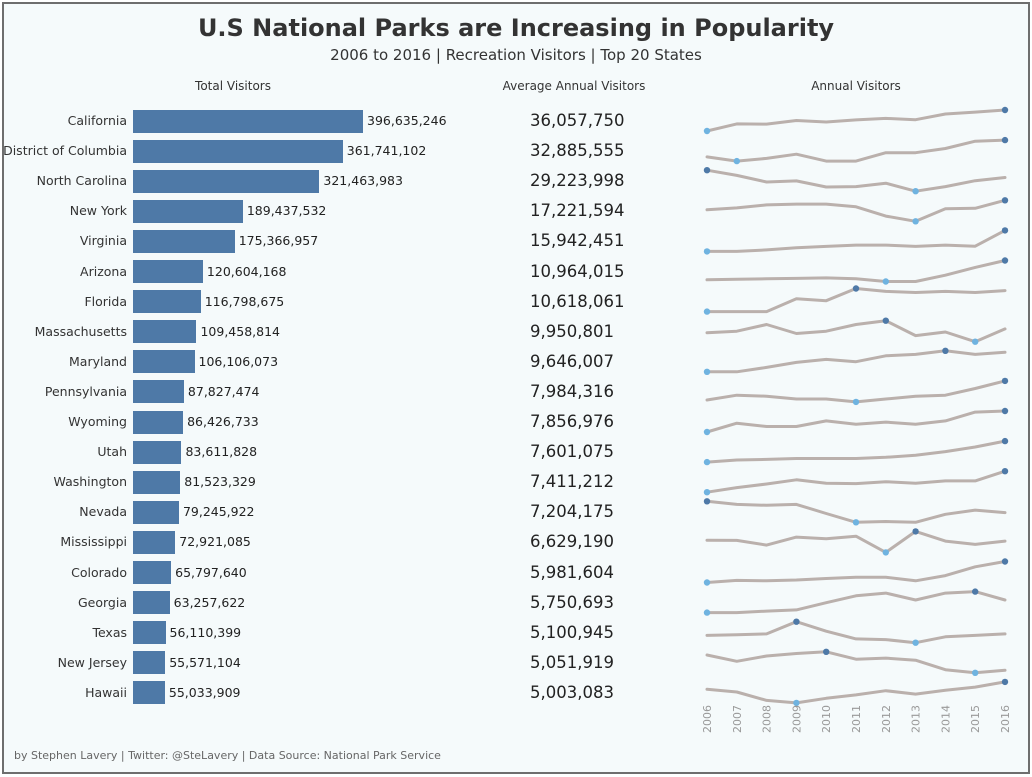 The image size is (1032, 777). I want to click on average-visitors-value: 9,646,007, so click(572, 361).